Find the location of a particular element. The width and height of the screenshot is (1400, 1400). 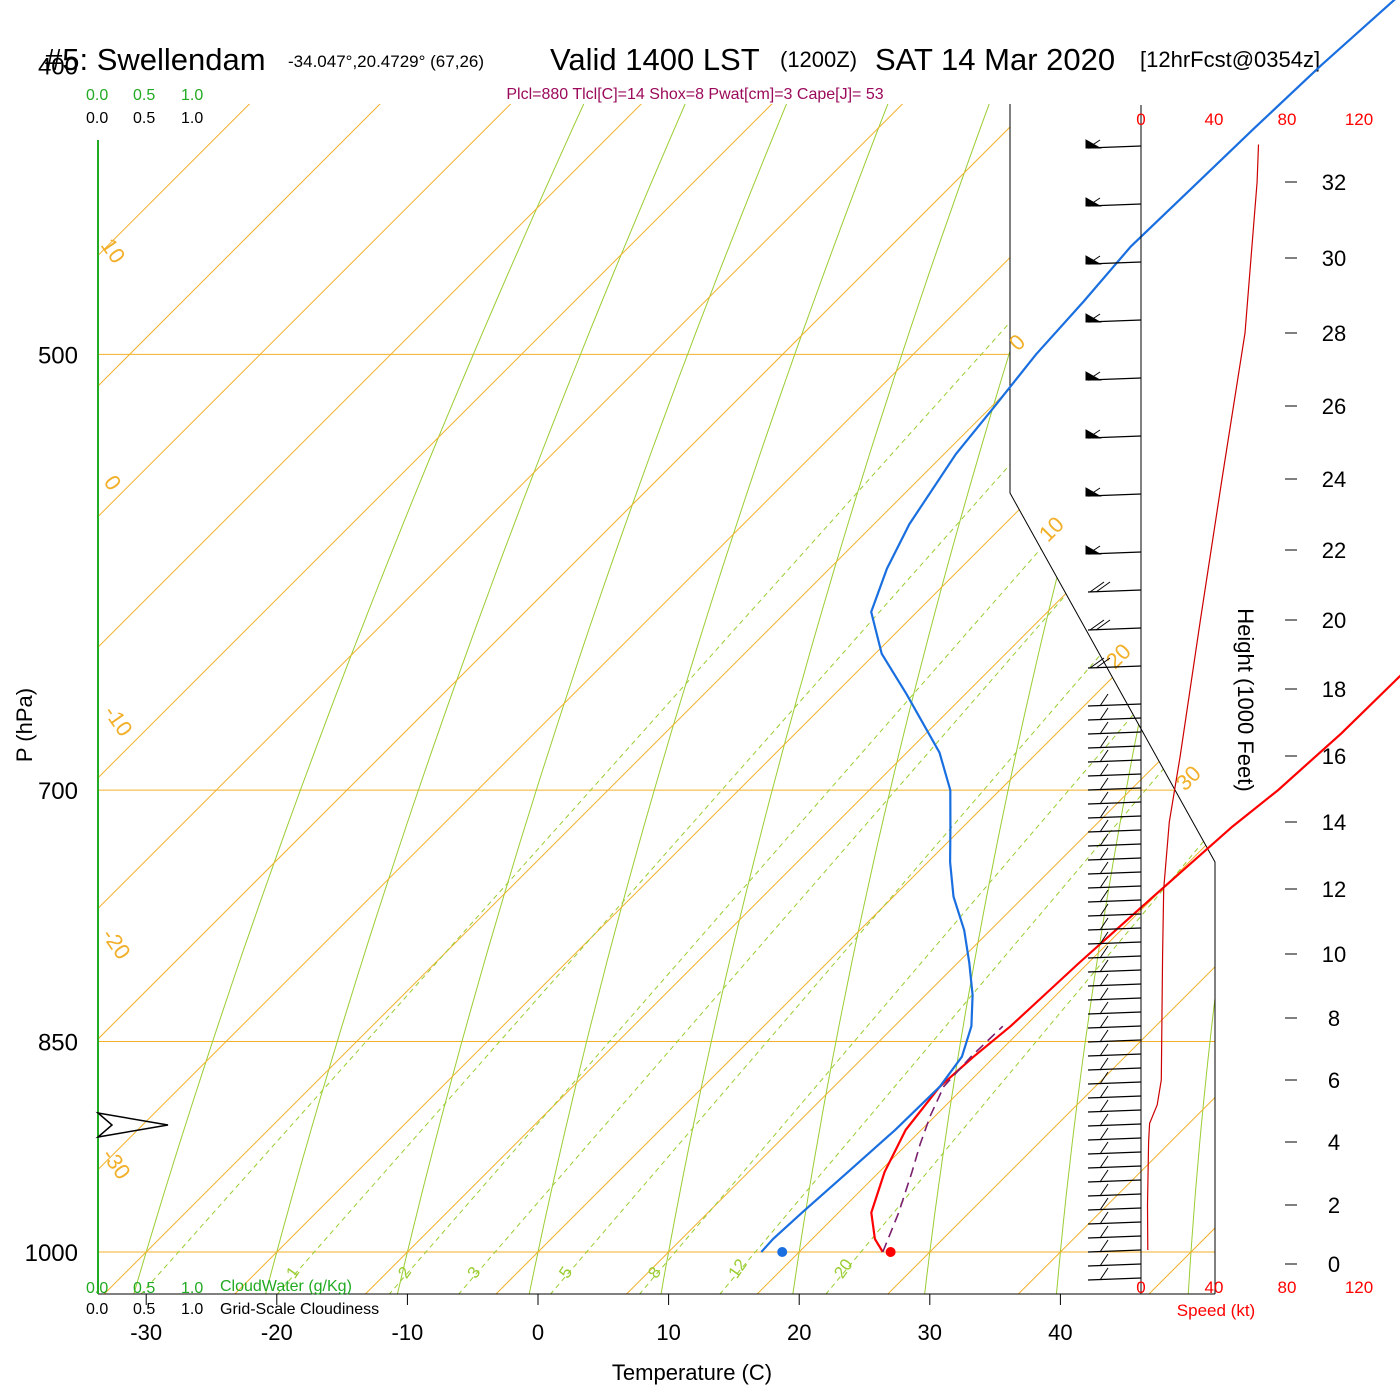

x-tick-label: -10 is located at coordinates (408, 1332).